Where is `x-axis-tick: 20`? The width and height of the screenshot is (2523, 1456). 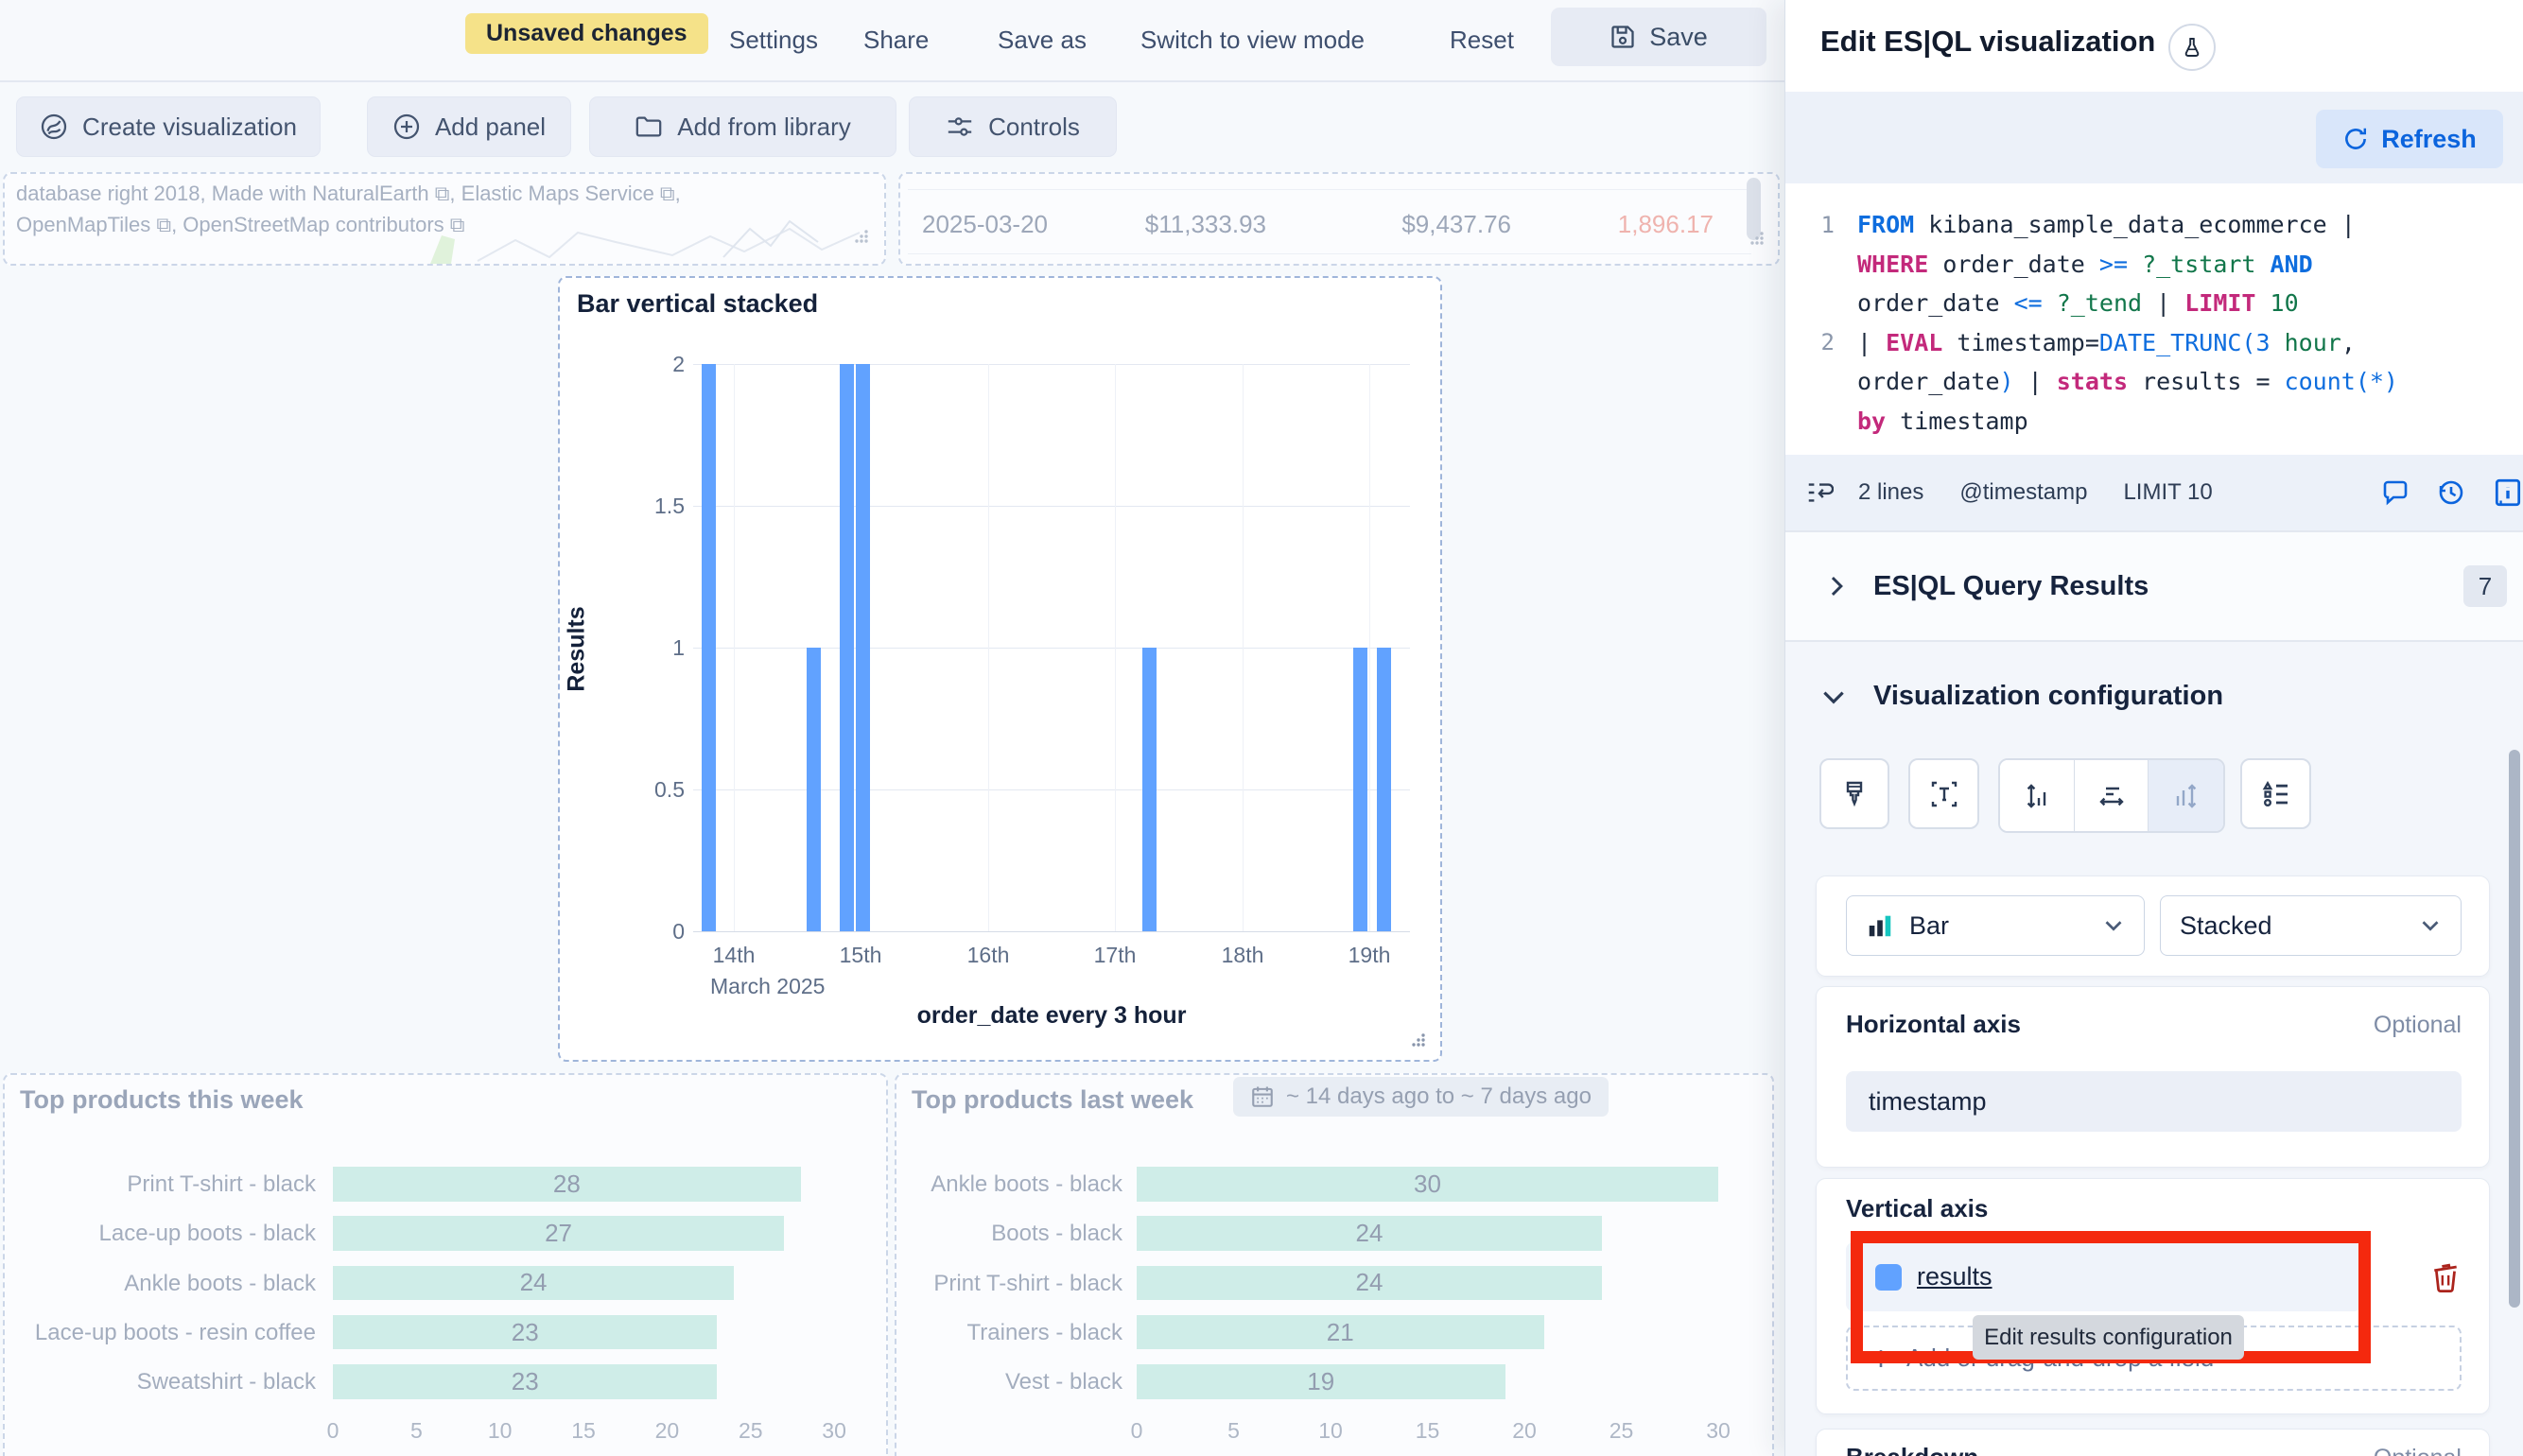
x-axis-tick: 20 is located at coordinates (667, 1430).